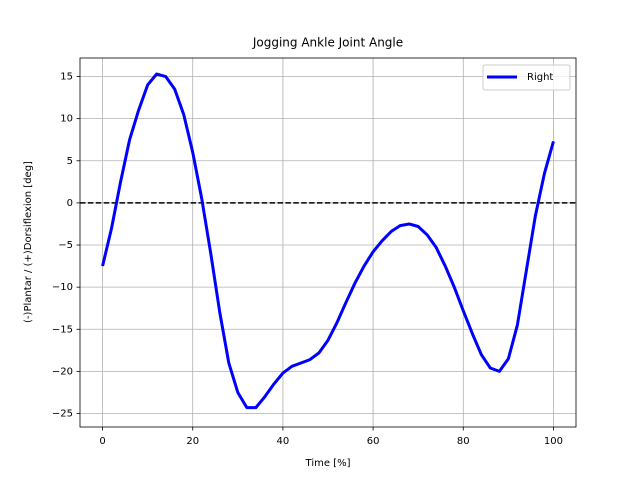  I want to click on legend-label: Right, so click(540, 77).